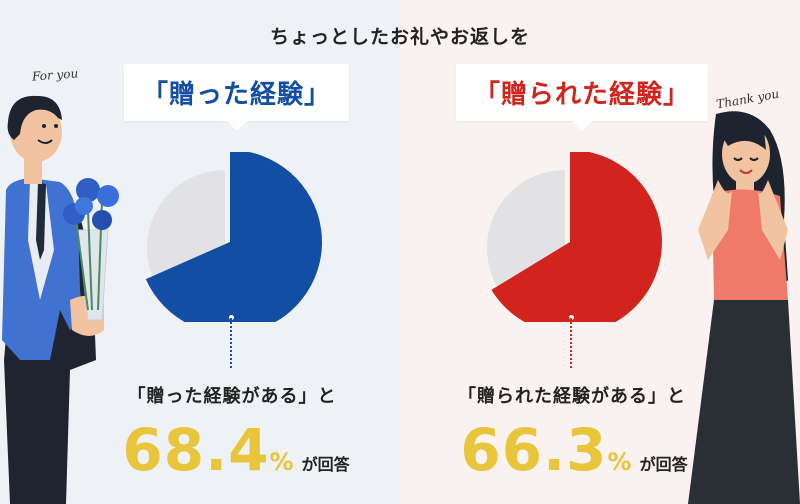 Image resolution: width=800 pixels, height=504 pixels. I want to click on given-answer-suffix: が回答, so click(325, 464).